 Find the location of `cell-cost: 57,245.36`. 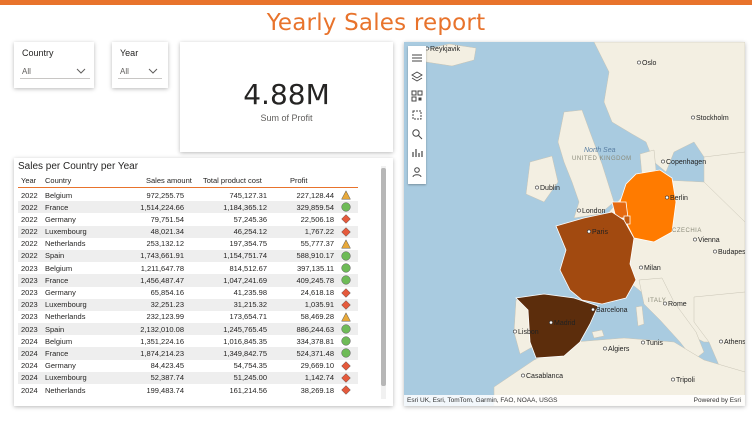

cell-cost: 57,245.36 is located at coordinates (250, 219).